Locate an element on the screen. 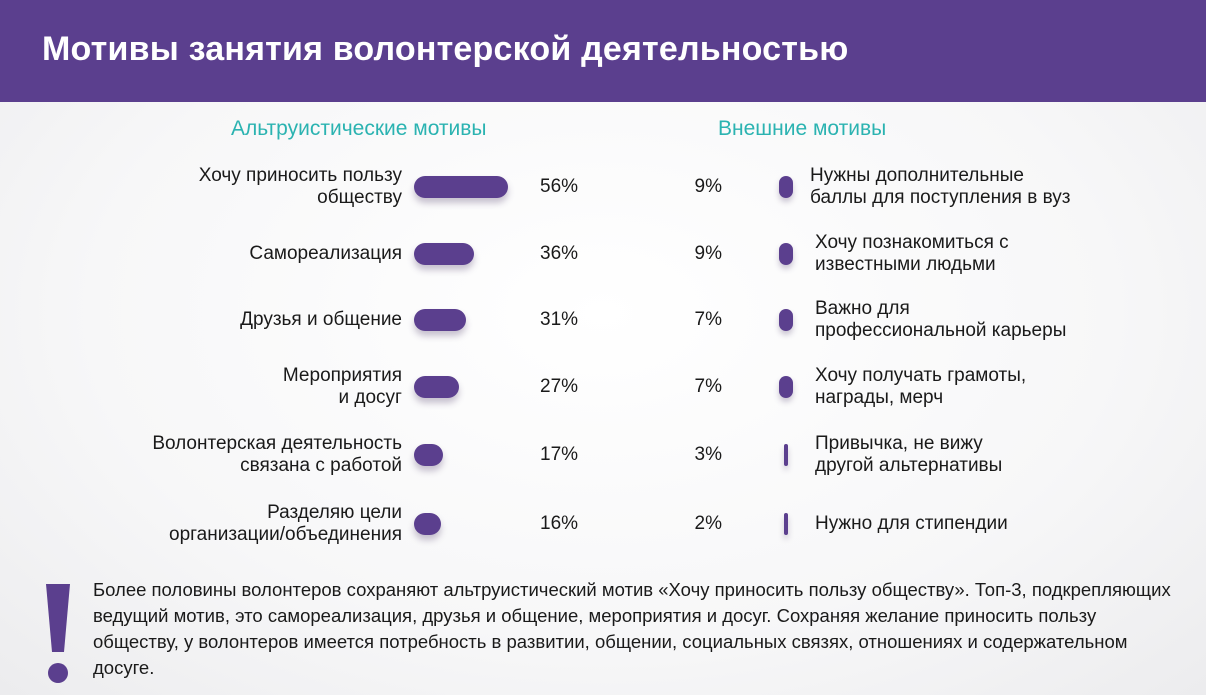 This screenshot has height=695, width=1206. altruistic-value-label: 36% is located at coordinates (559, 253).